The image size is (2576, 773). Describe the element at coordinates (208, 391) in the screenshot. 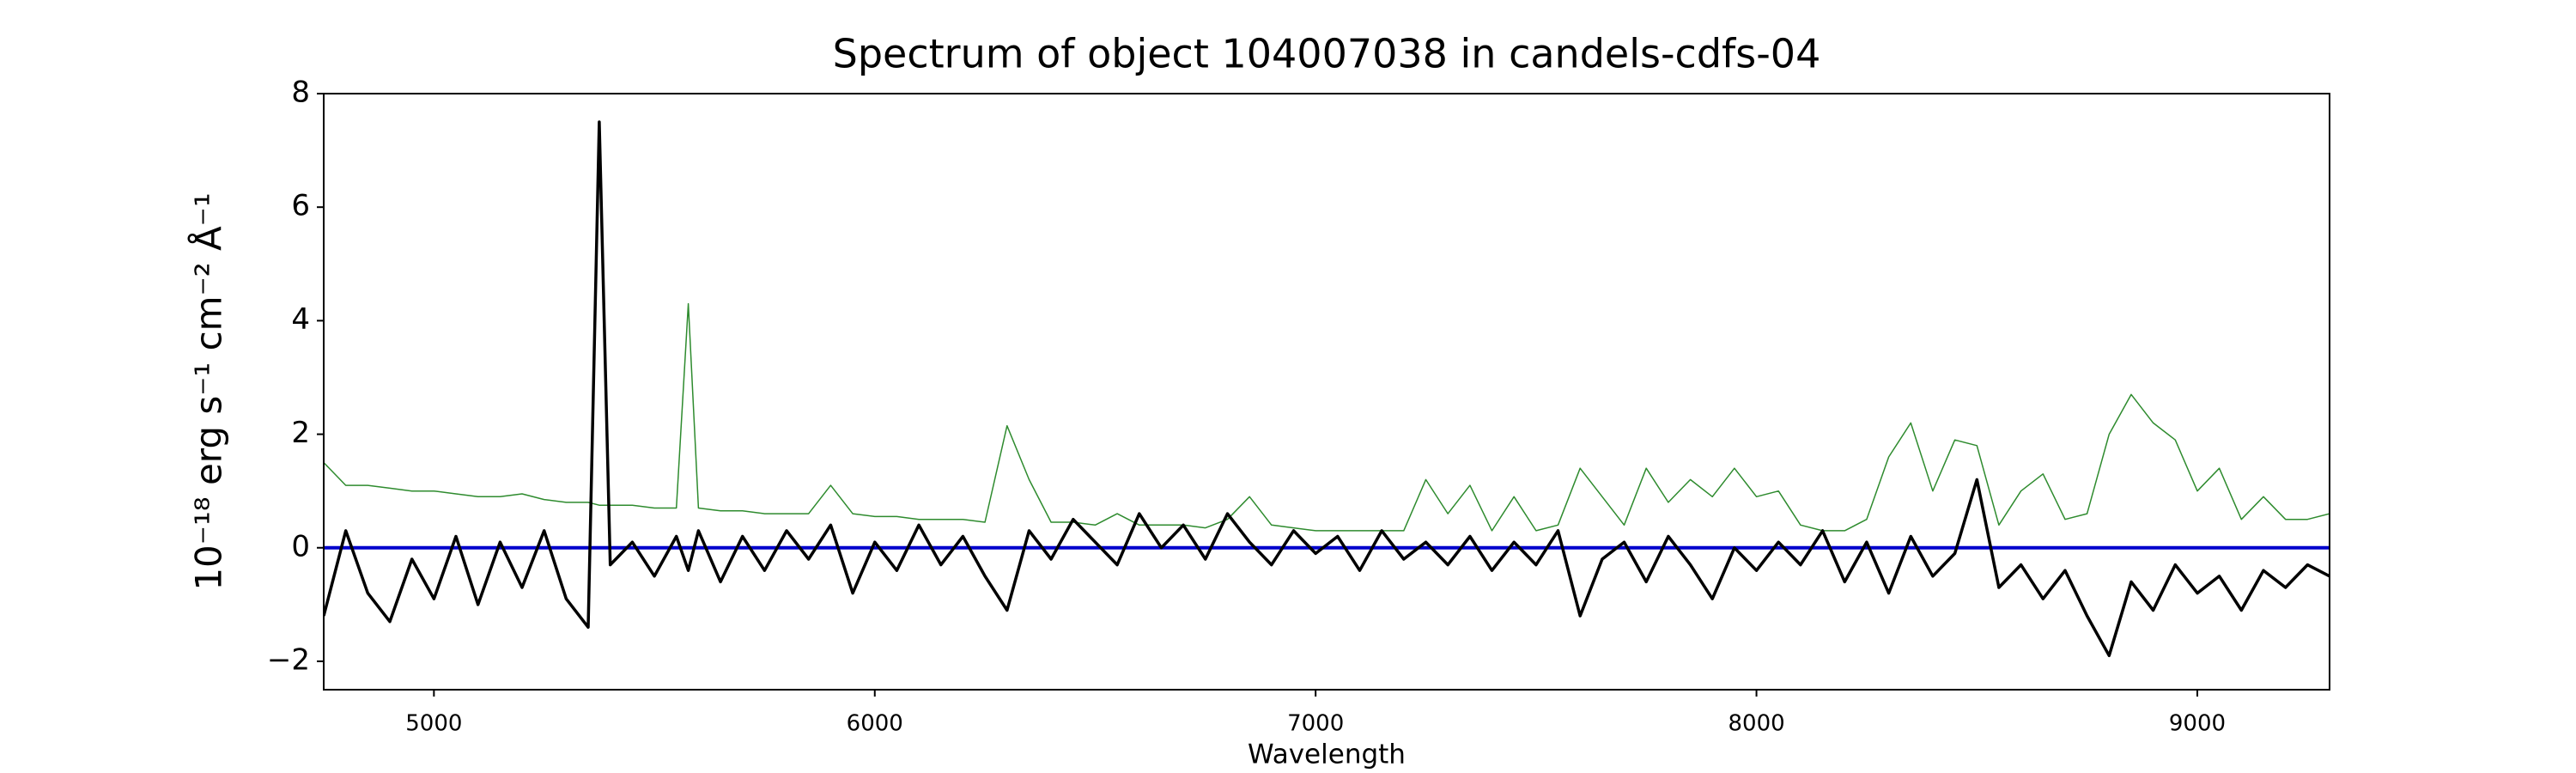

I see `y-axis-label: 10⁻¹⁸ erg s⁻¹ cm⁻² Å⁻¹` at that location.